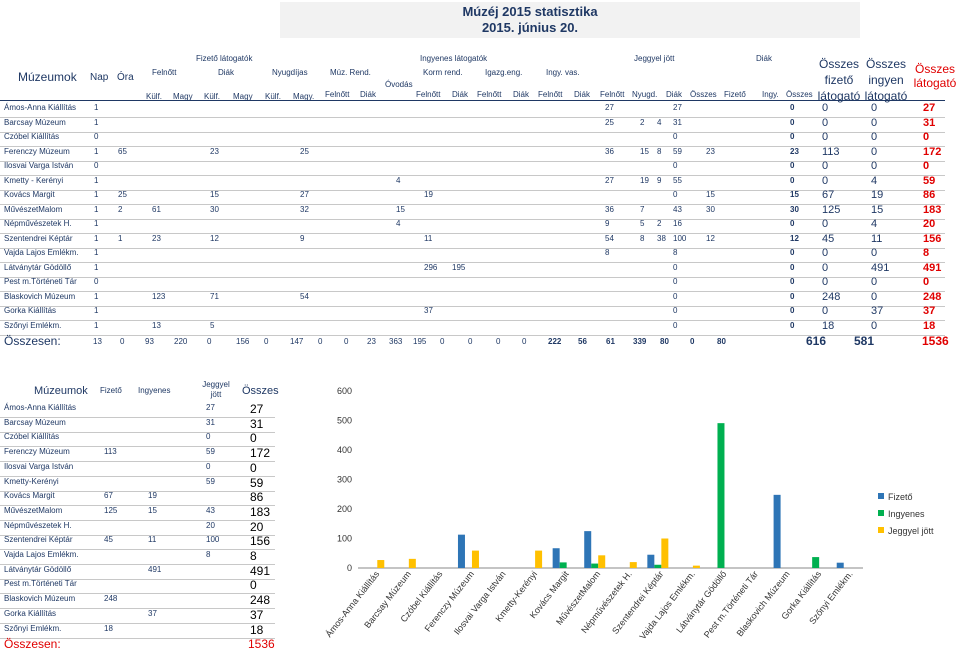 This screenshot has height=654, width=960. I want to click on summary-jegy: 20, so click(210, 525).